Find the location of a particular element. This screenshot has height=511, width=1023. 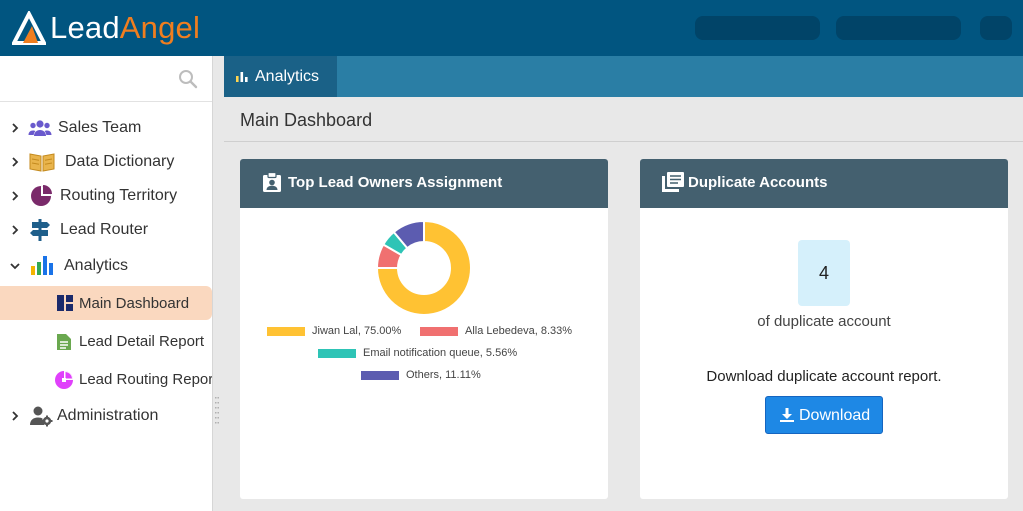

search-icon is located at coordinates (188, 79).